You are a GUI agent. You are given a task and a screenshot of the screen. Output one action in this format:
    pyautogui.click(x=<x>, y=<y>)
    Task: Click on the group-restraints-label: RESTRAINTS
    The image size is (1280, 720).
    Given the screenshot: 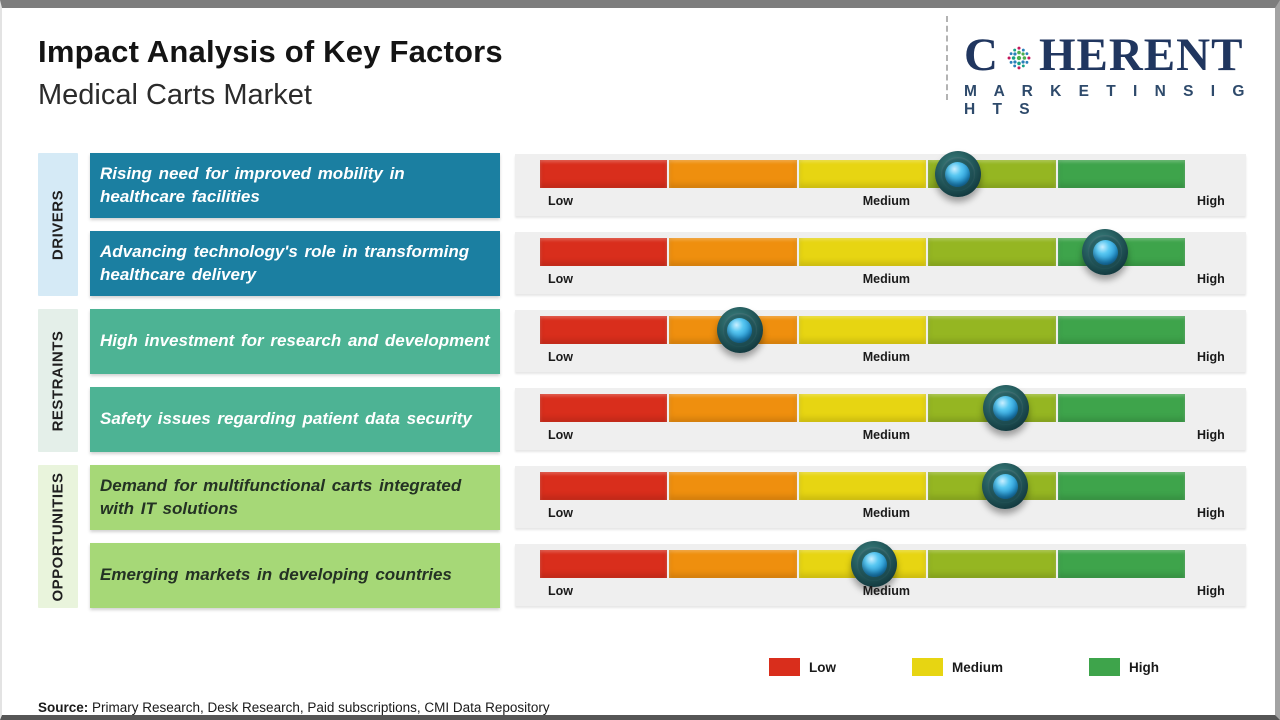 What is the action you would take?
    pyautogui.click(x=58, y=380)
    